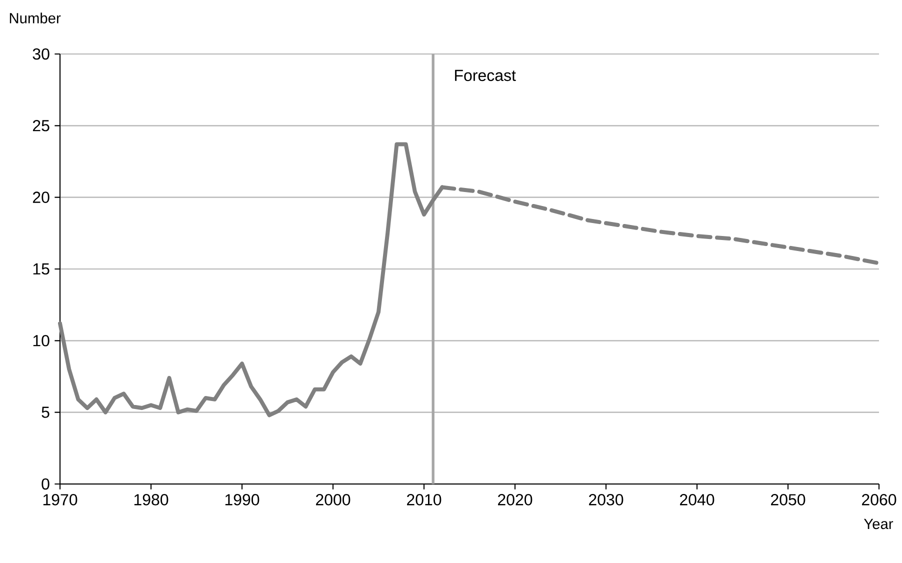  What do you see at coordinates (606, 500) in the screenshot?
I see `x-tick-label: 2030` at bounding box center [606, 500].